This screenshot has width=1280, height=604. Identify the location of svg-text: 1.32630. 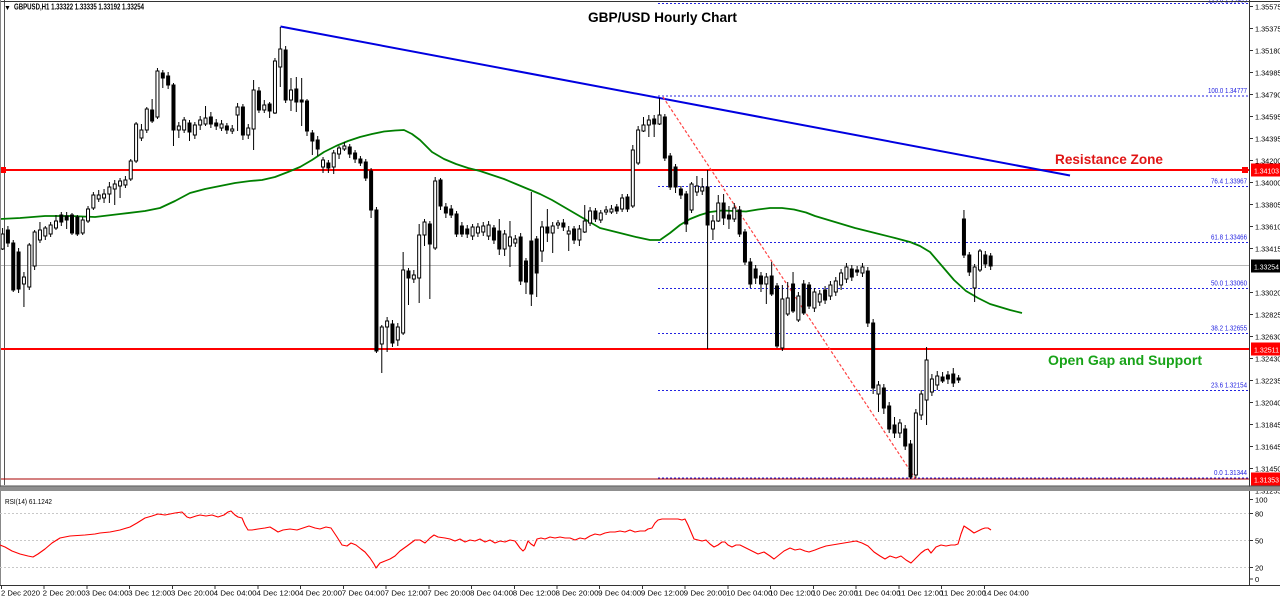
(1267, 337).